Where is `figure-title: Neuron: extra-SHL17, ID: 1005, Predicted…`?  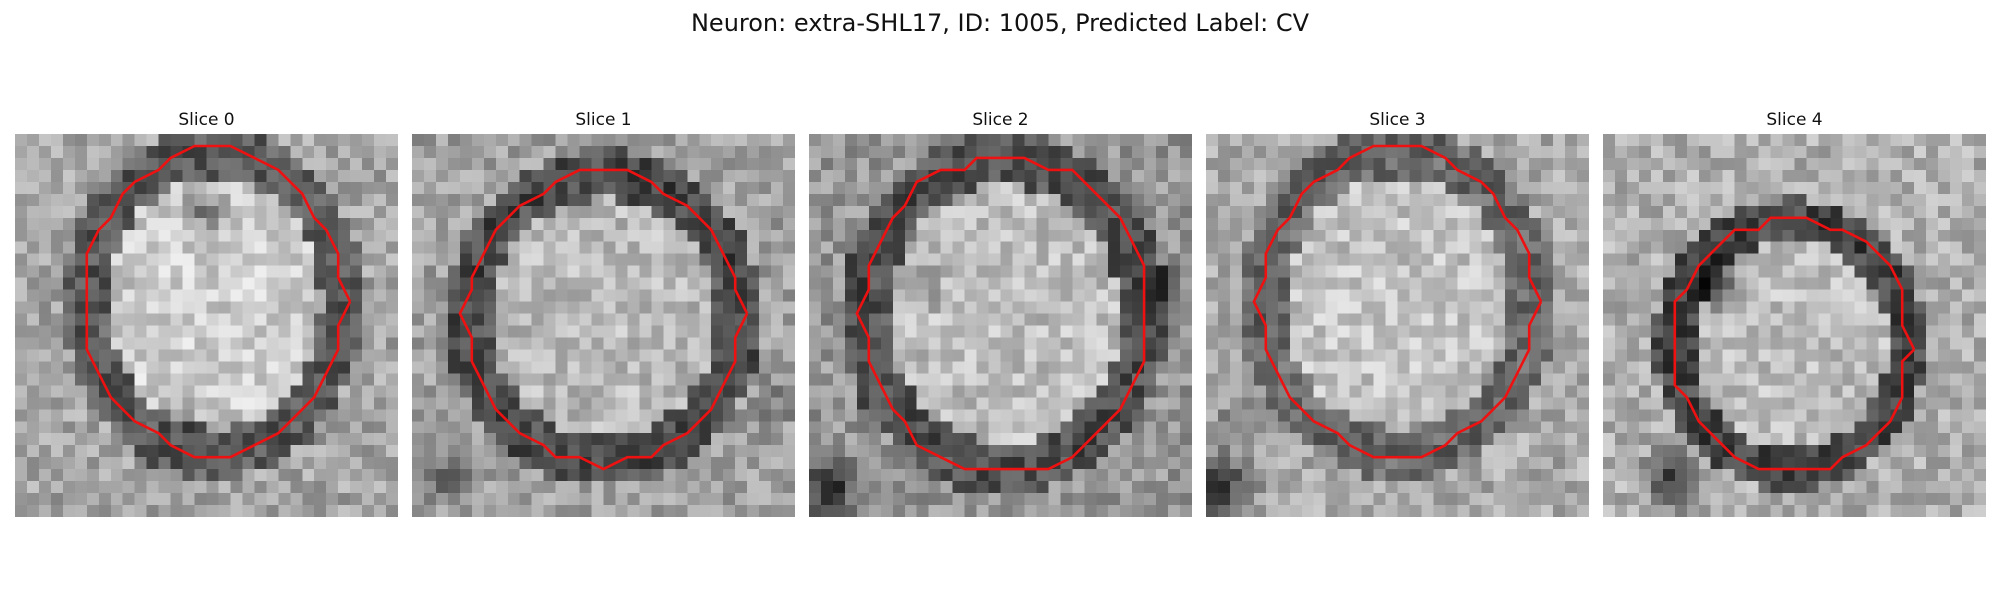
figure-title: Neuron: extra-SHL17, ID: 1005, Predicted… is located at coordinates (1000, 23).